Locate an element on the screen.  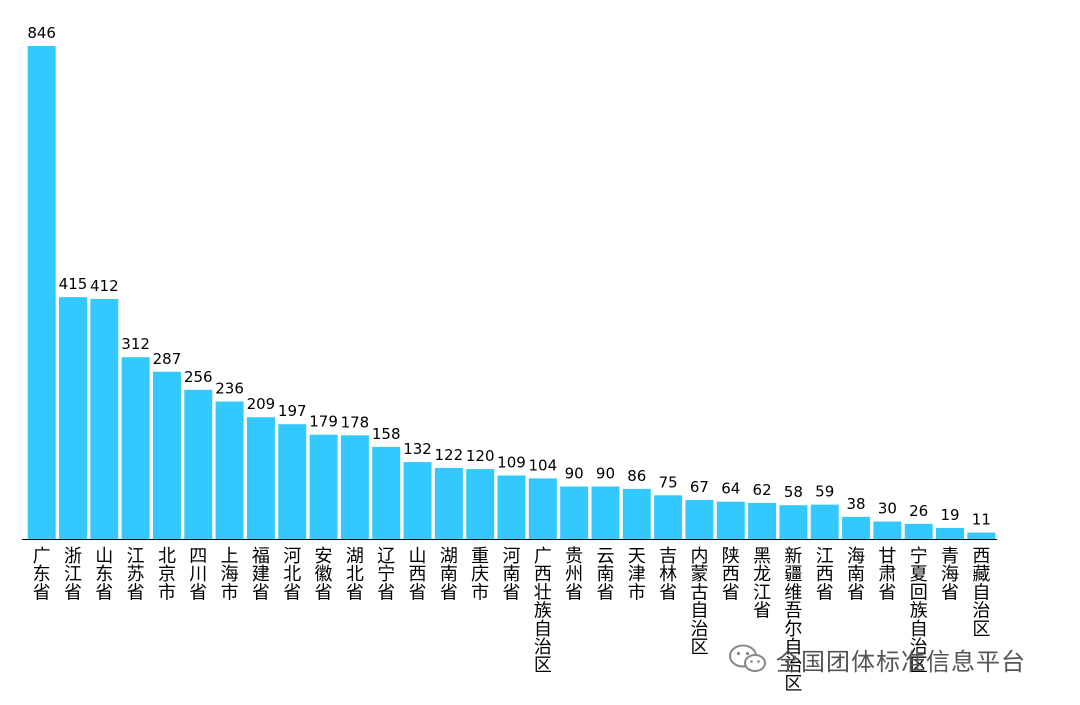
bar-value-label: 287 is located at coordinates (167, 359).